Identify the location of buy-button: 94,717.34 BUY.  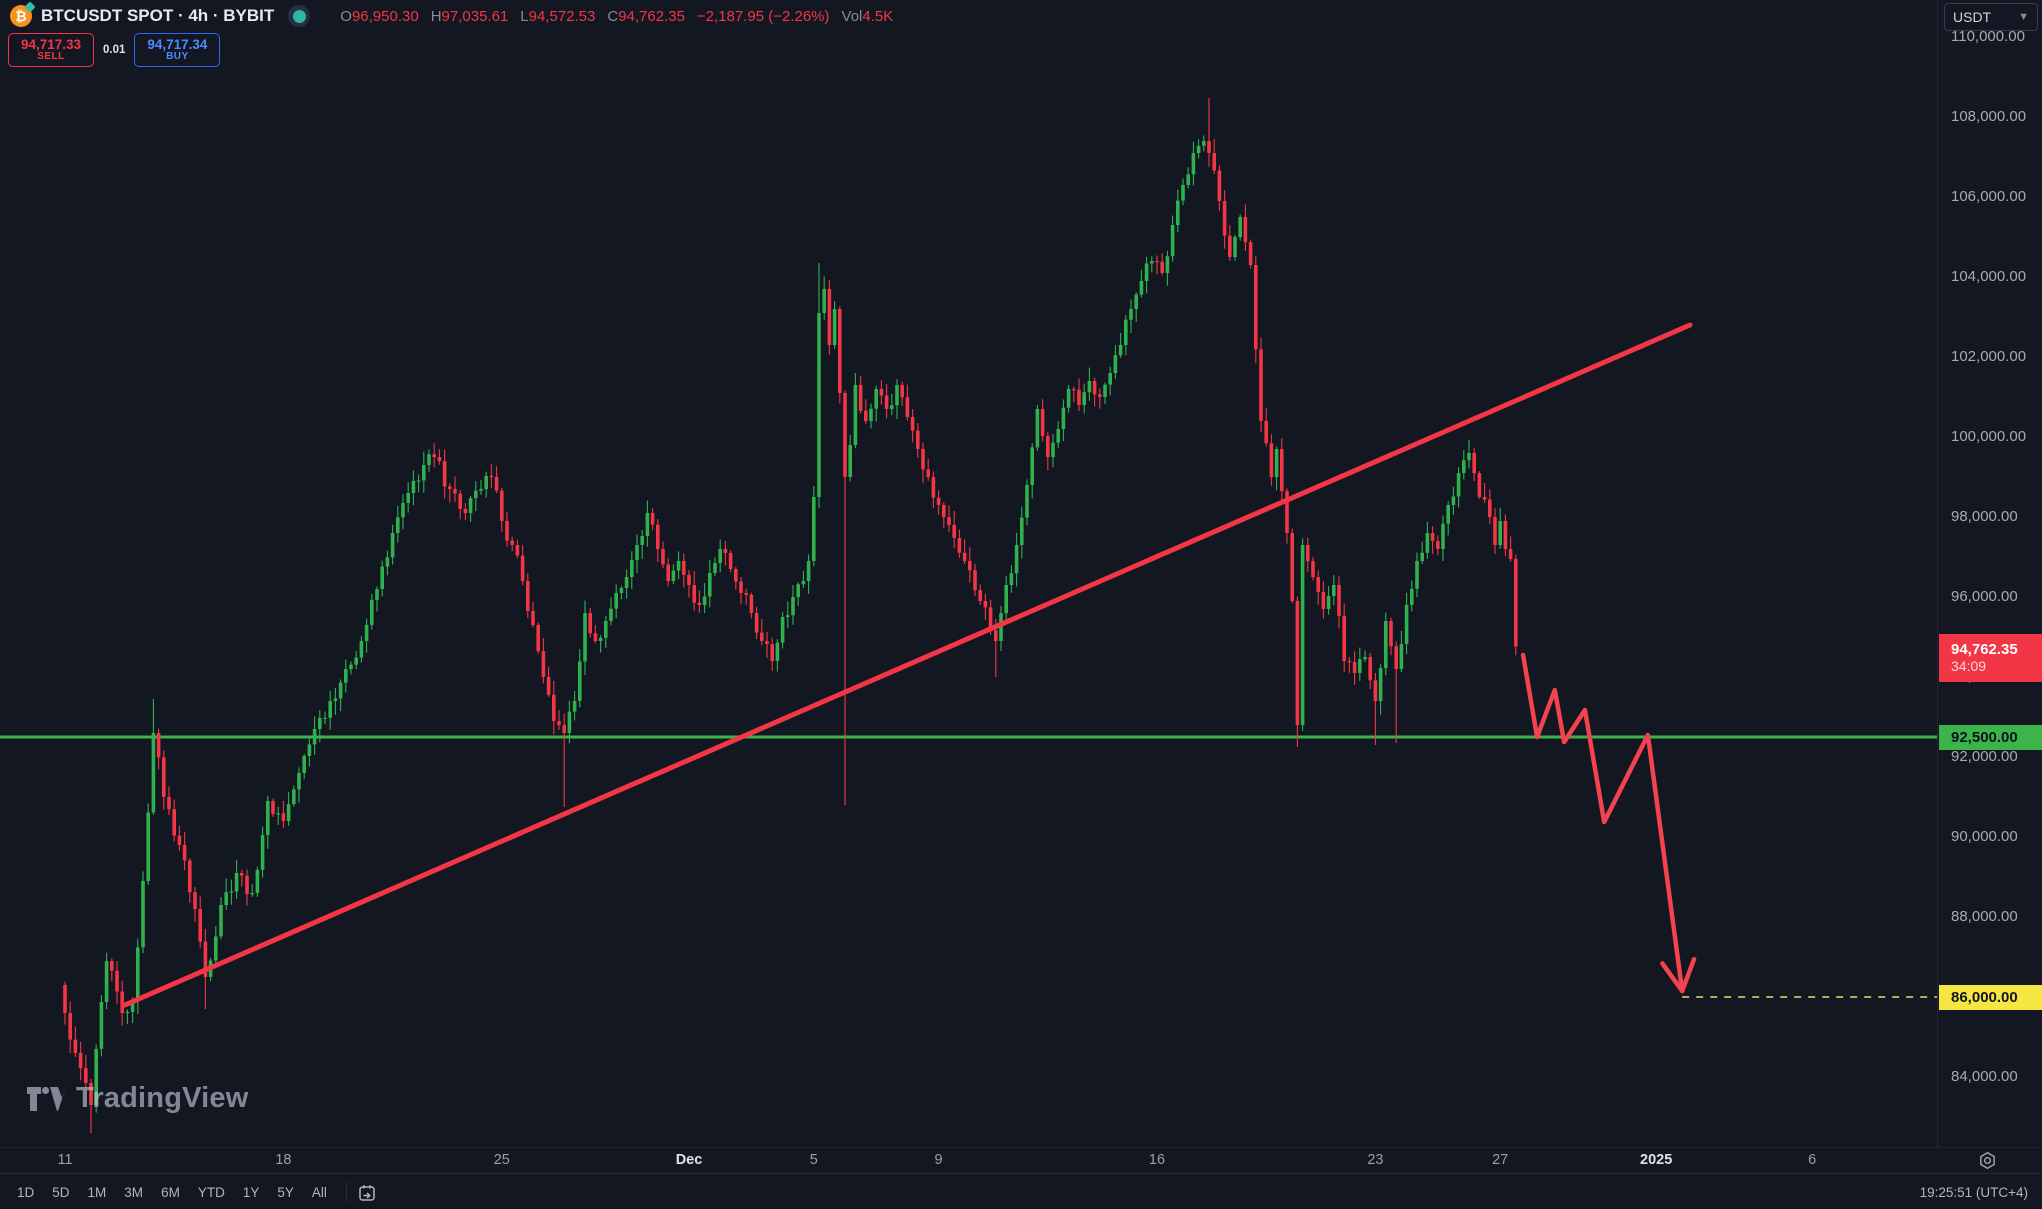
(177, 50).